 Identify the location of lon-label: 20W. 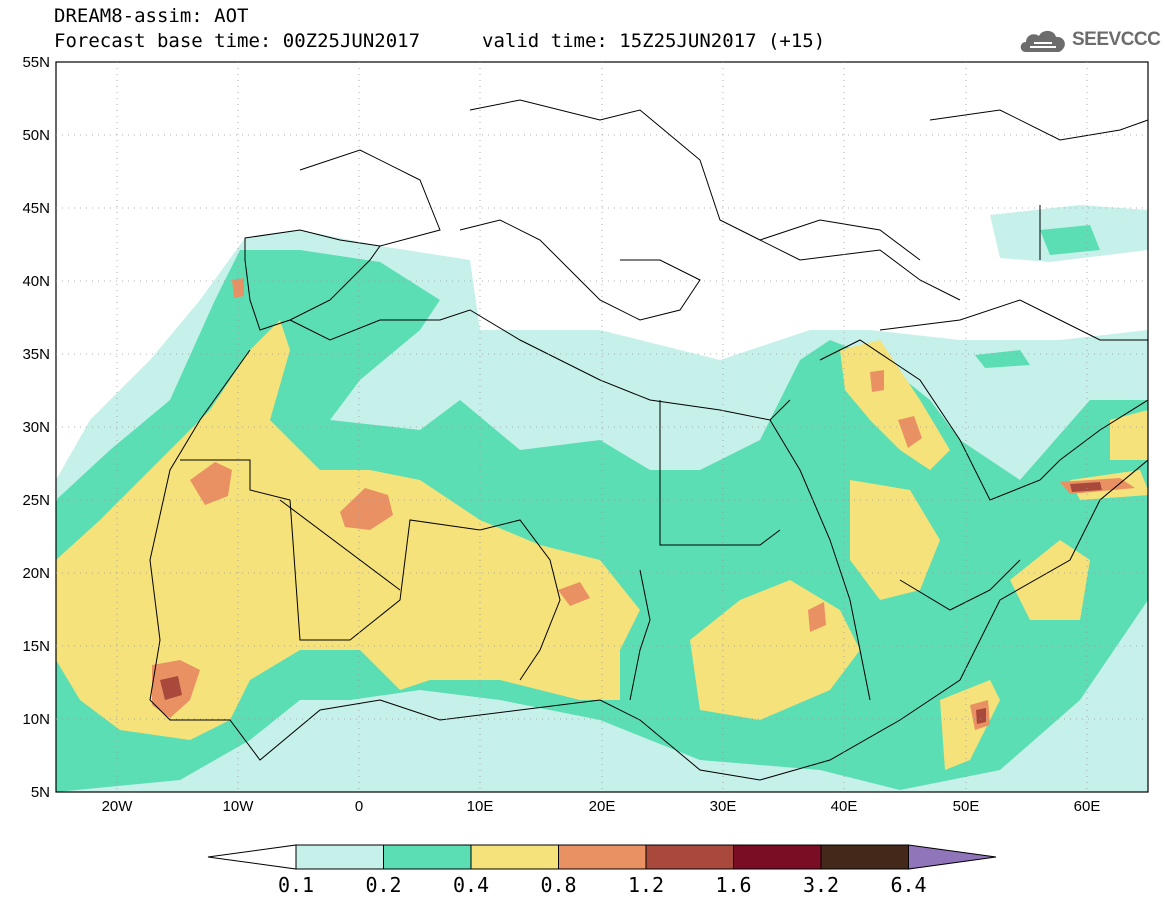
(118, 806).